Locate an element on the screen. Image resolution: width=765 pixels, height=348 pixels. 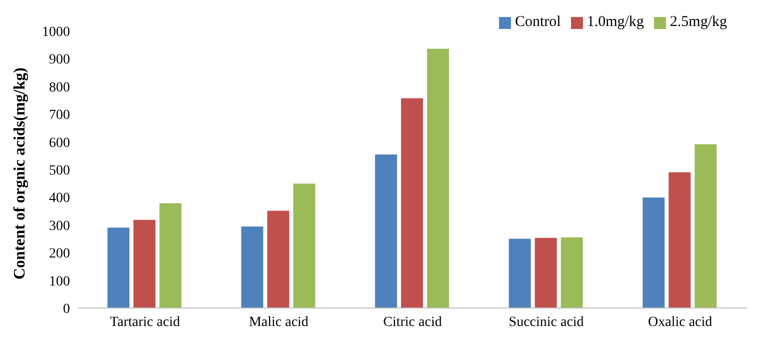
x-tick-label: Tartaric acid is located at coordinates (145, 322).